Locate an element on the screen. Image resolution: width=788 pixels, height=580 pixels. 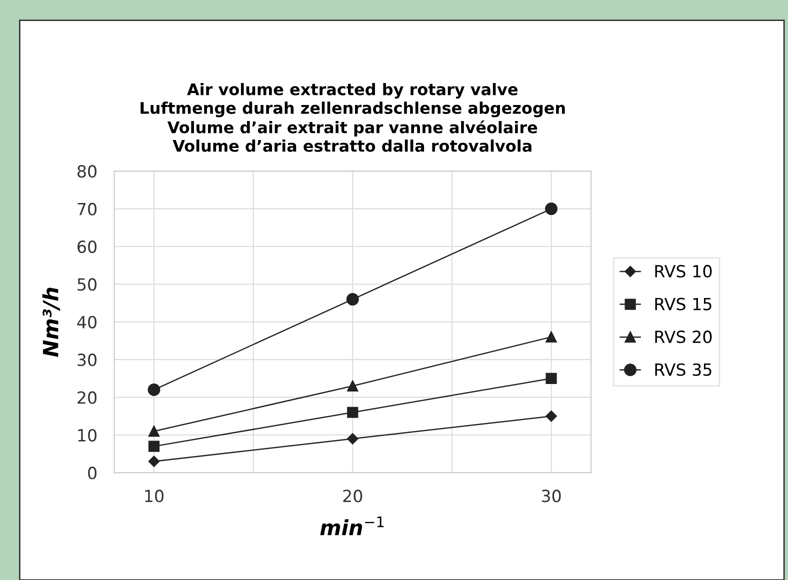
legend-label: RVS 10 is located at coordinates (683, 271).